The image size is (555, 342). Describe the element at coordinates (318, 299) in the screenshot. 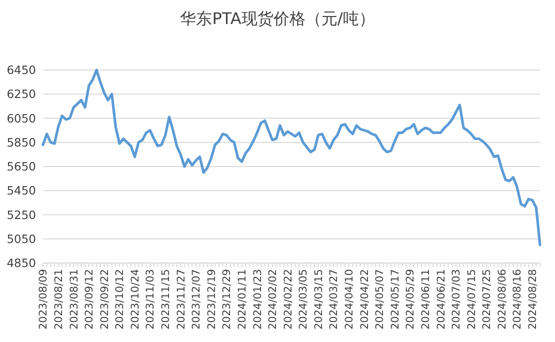

I see `x-tick-label: 2024/03/15` at that location.